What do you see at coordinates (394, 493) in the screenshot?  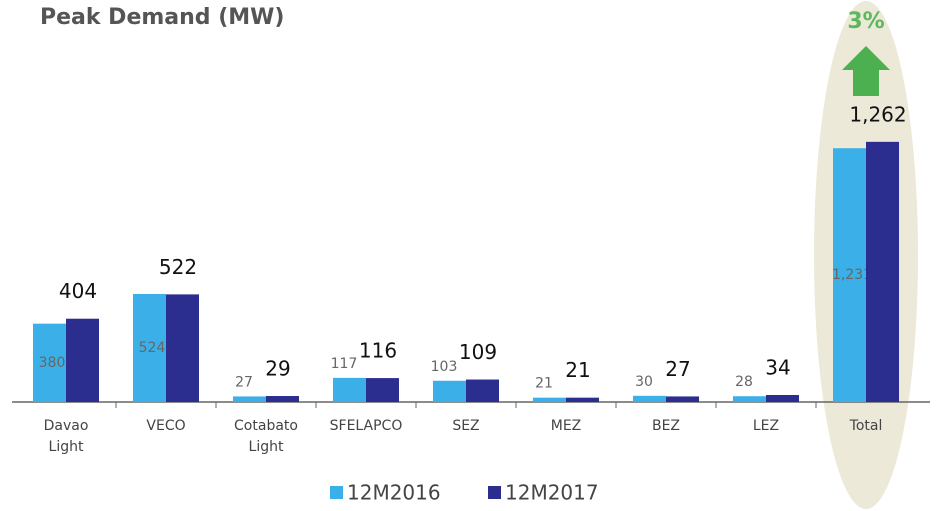 I see `legend-label: 12M2016` at bounding box center [394, 493].